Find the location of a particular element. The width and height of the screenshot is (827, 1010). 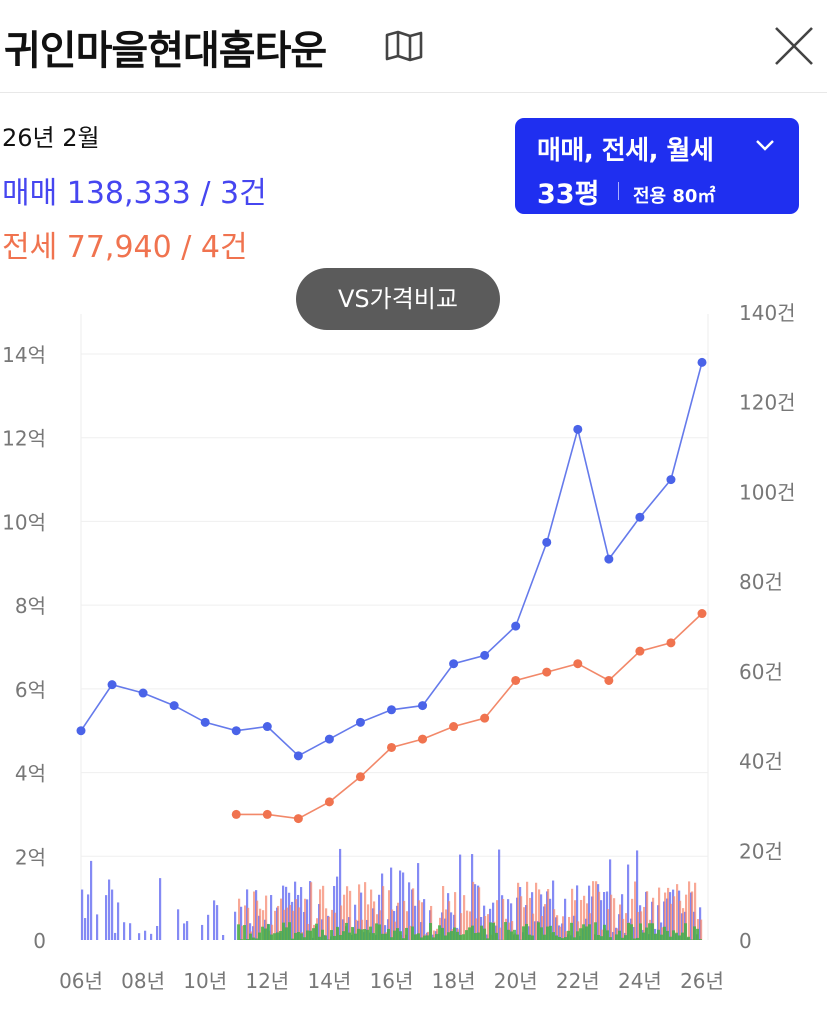

close-icon is located at coordinates (794, 46).